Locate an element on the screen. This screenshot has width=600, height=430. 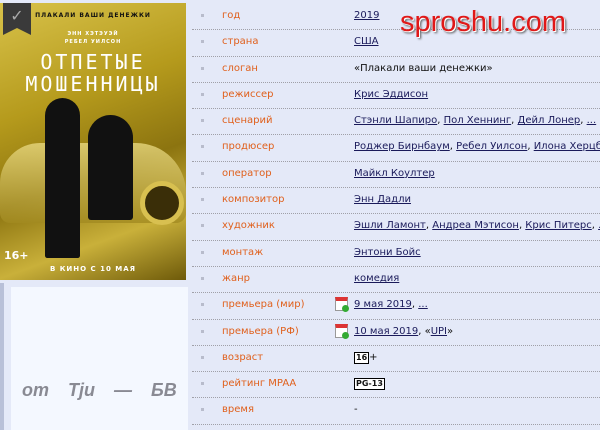
rating-badge: PG-13 is located at coordinates (369, 384).